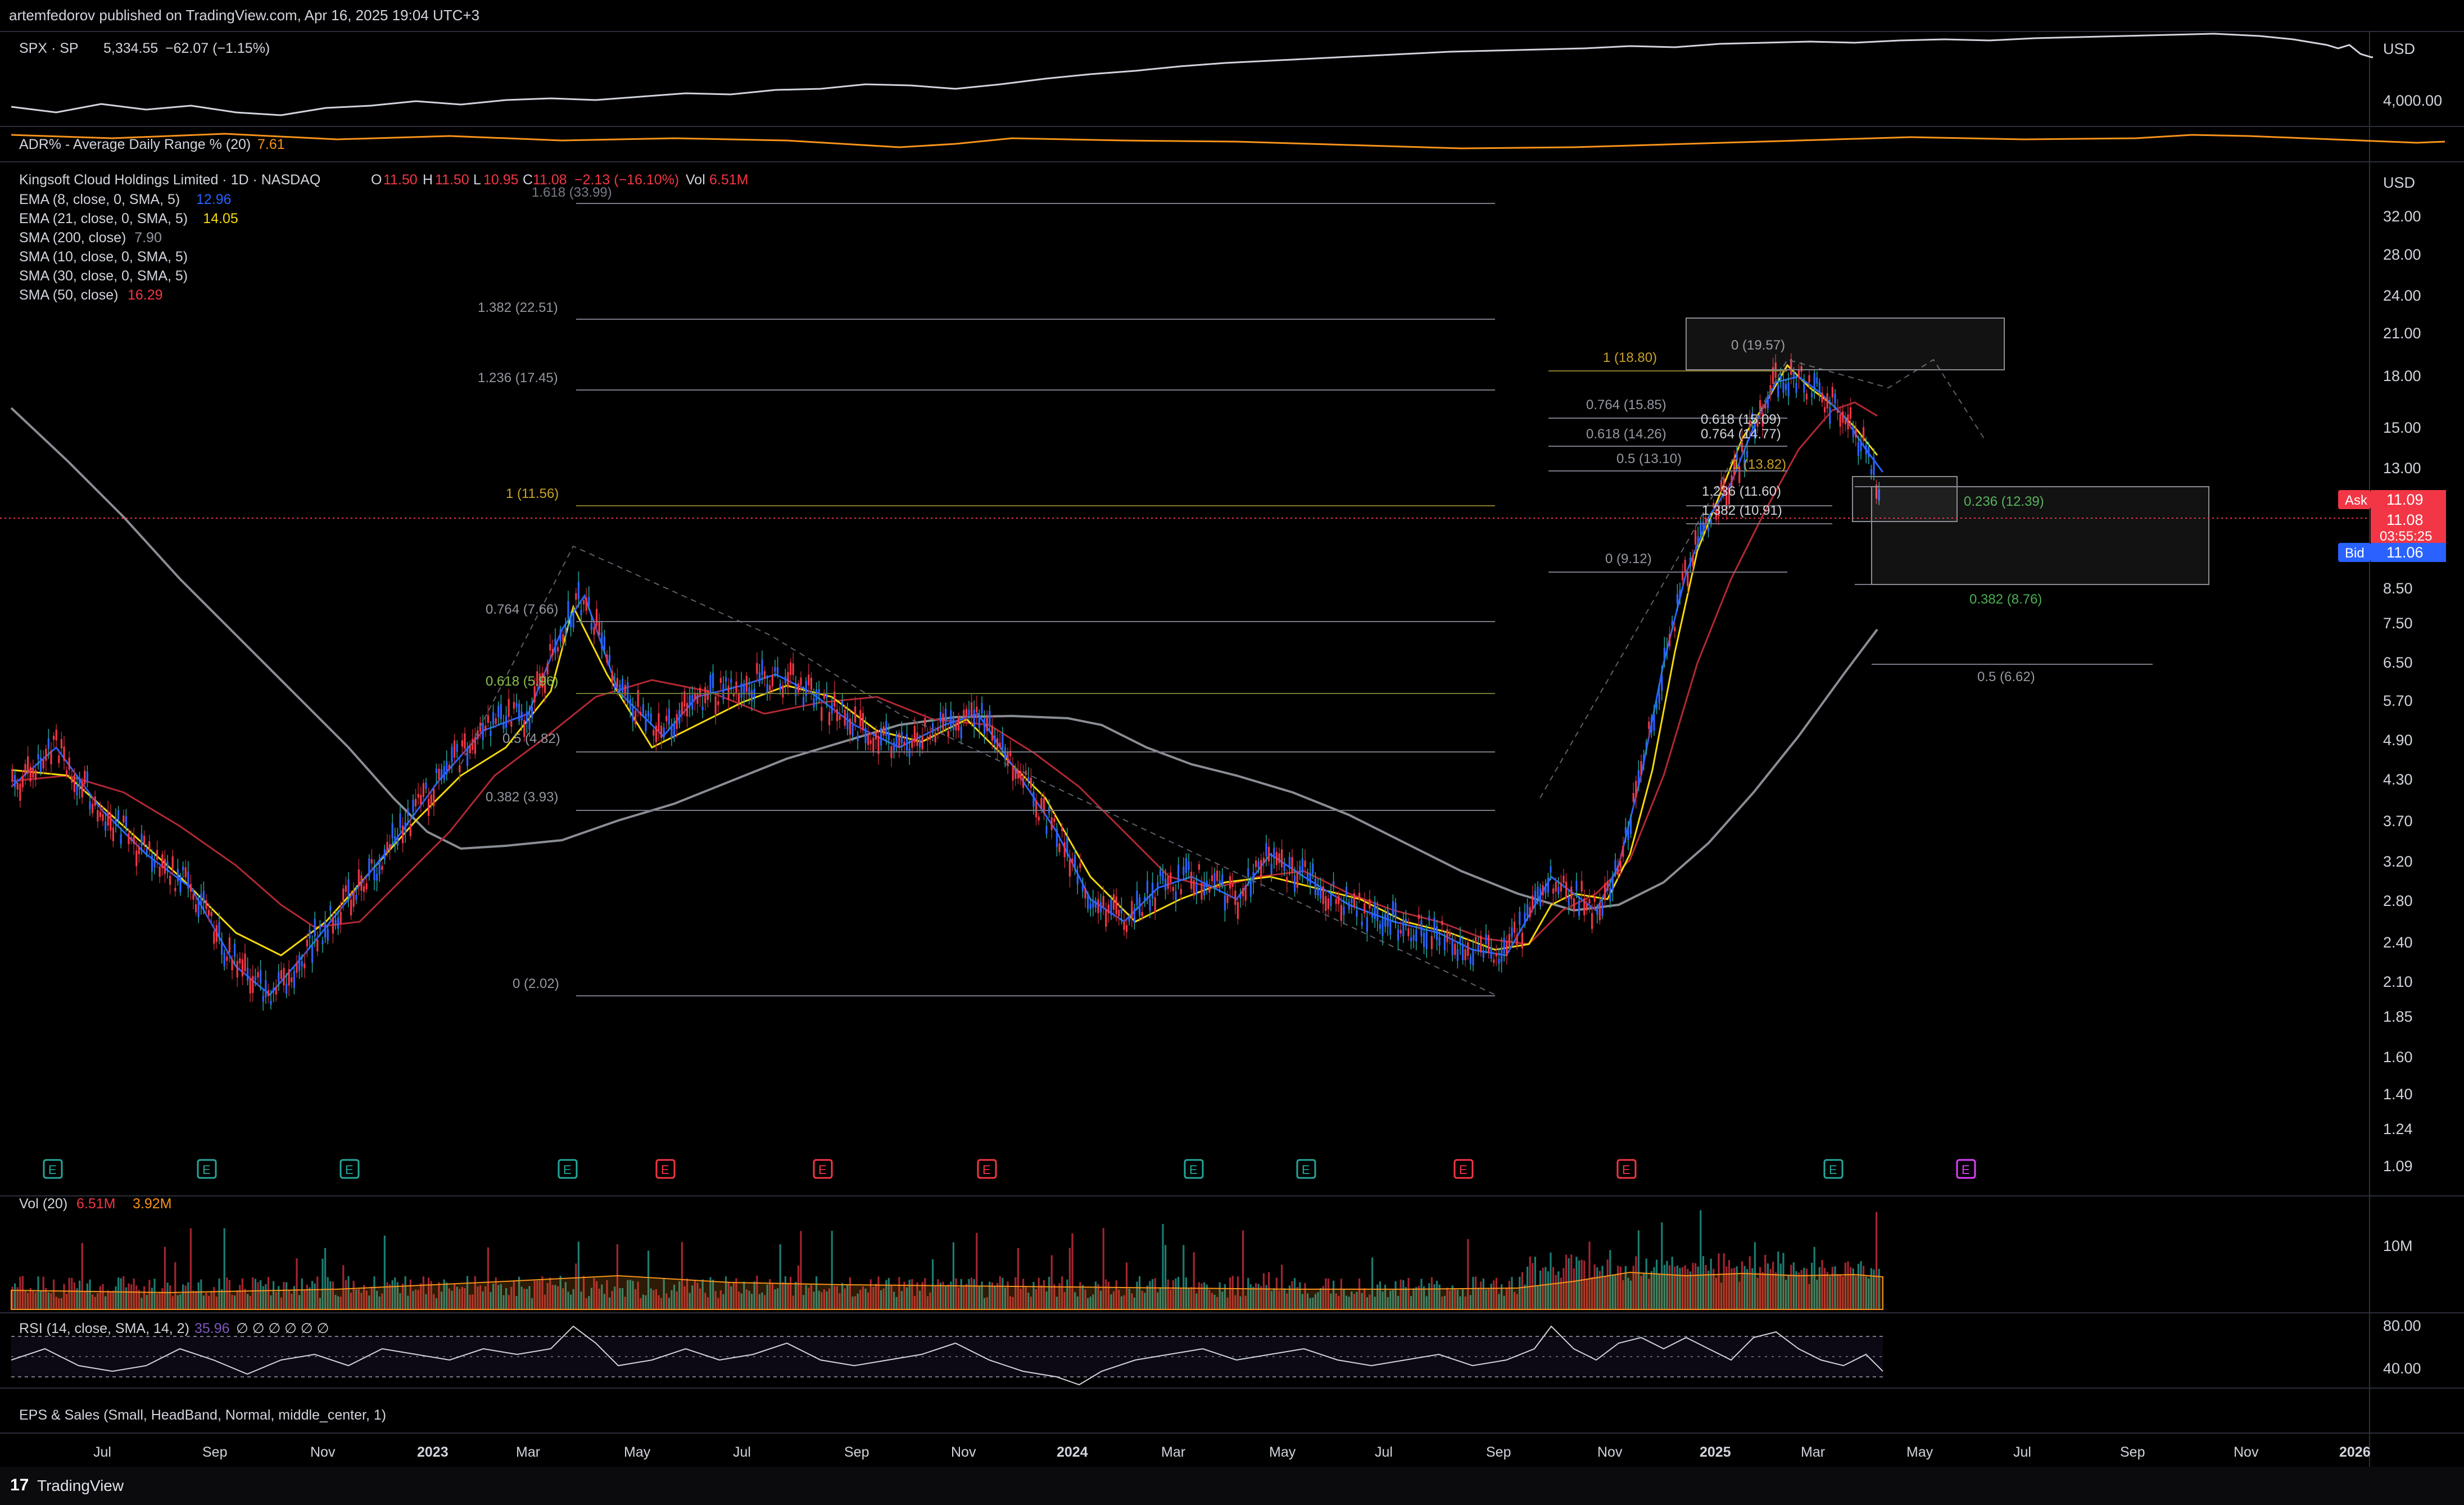 This screenshot has width=2464, height=1505. What do you see at coordinates (2004, 501) in the screenshot?
I see `fib-projection-label: 0.236 (12.39)` at bounding box center [2004, 501].